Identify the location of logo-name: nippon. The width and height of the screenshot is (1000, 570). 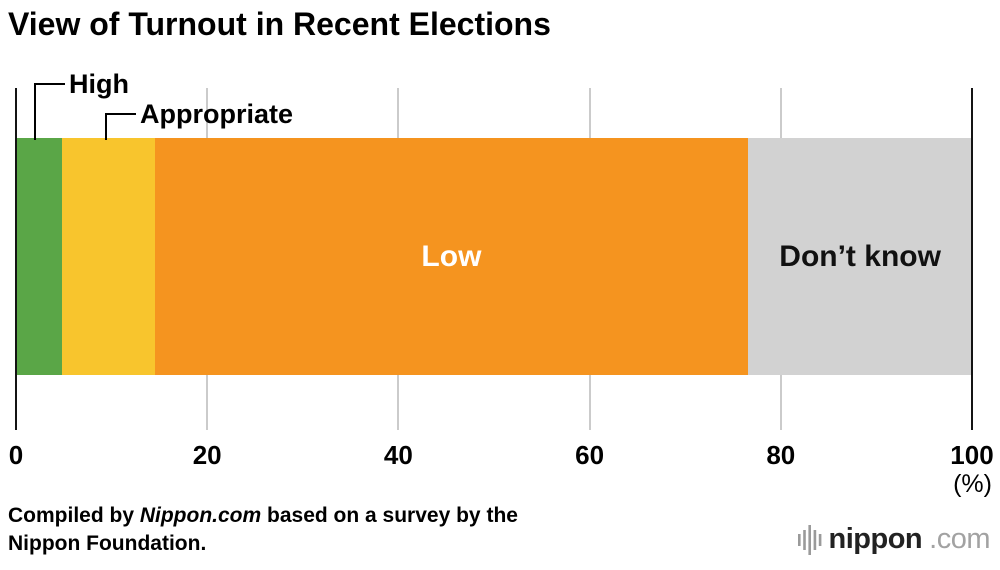
(875, 539).